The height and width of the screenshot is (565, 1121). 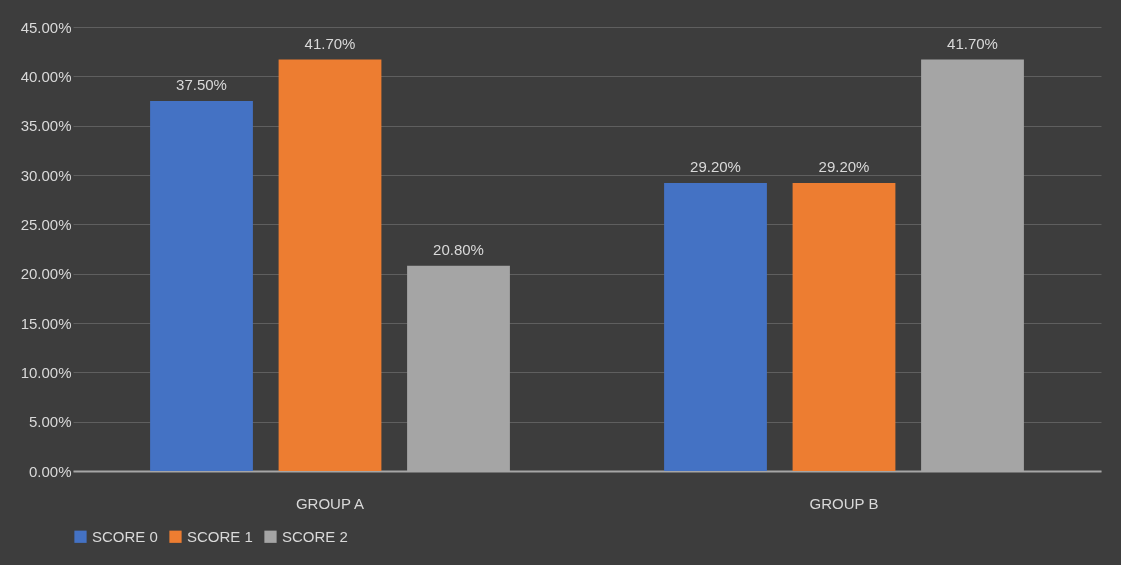 I want to click on y-tick-label: 25.00%, so click(x=46, y=224).